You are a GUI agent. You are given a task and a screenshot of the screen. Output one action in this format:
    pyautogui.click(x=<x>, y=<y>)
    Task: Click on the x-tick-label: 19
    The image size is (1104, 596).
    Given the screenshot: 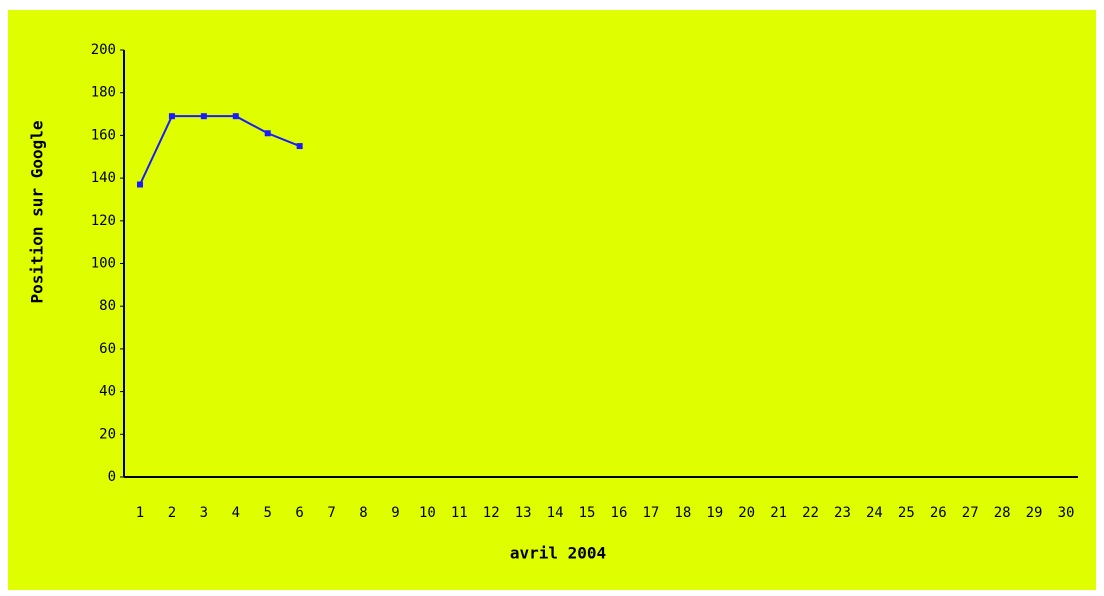 What is the action you would take?
    pyautogui.click(x=714, y=513)
    